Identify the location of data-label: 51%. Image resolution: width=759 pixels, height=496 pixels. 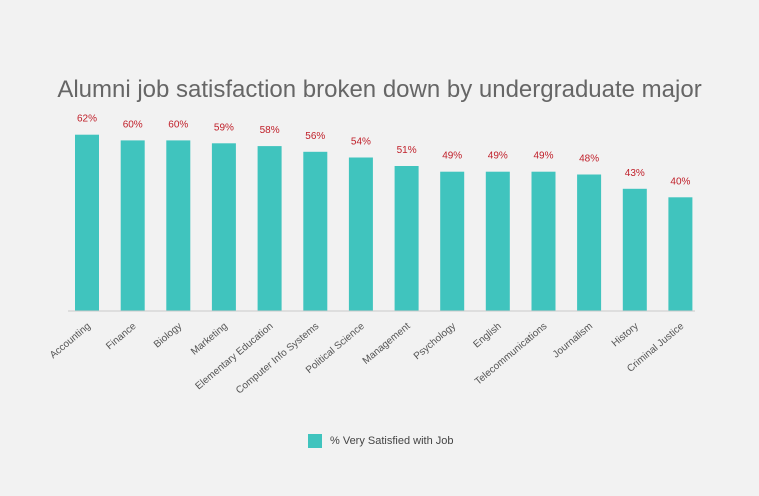
(407, 150).